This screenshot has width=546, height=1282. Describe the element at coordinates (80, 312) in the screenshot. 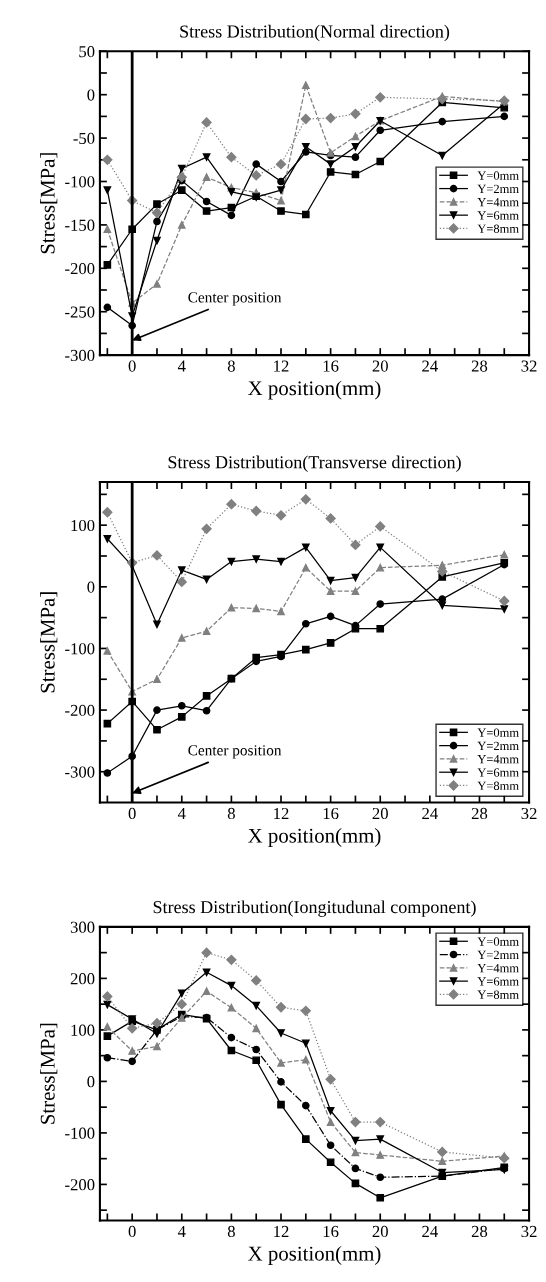

I see `y-tick-label: -250` at that location.